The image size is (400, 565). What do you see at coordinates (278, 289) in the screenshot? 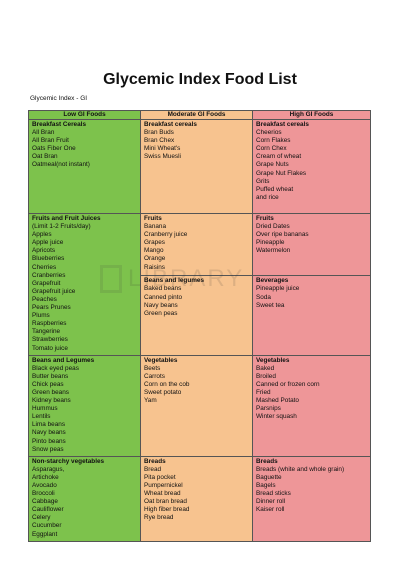
I see `food-item: Pineapple juice` at bounding box center [278, 289].